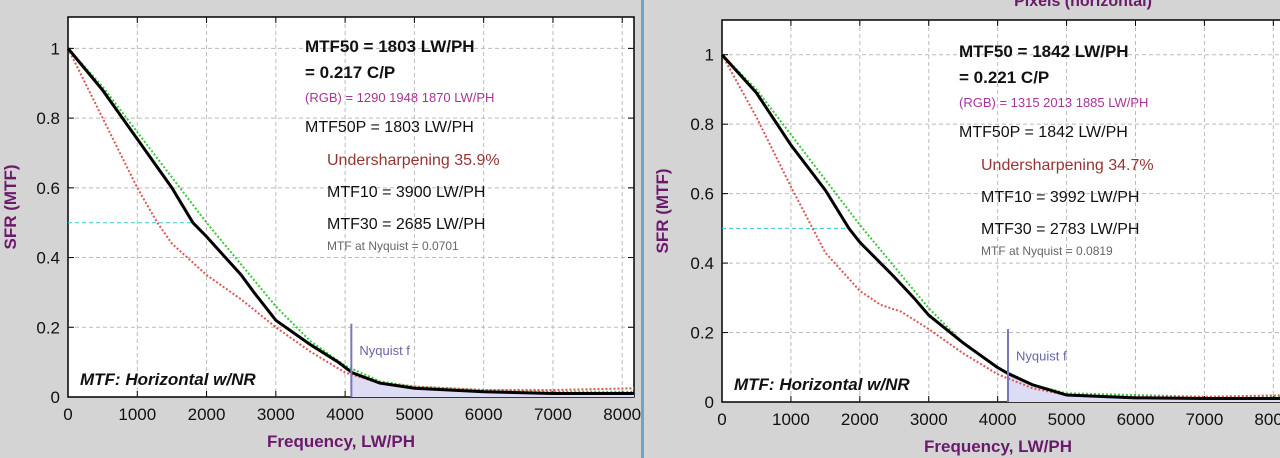  What do you see at coordinates (1053, 102) in the screenshot?
I see `annotation-rgb: (RGB) = 1315 2013 1885 LW/PH` at bounding box center [1053, 102].